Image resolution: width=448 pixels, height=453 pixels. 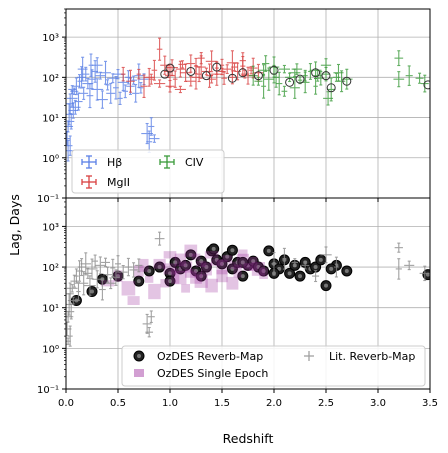 What do you see at coordinates (372, 356) in the screenshot?
I see `legend-lit-rm-label: Lit. Reverb-Map` at bounding box center [372, 356].